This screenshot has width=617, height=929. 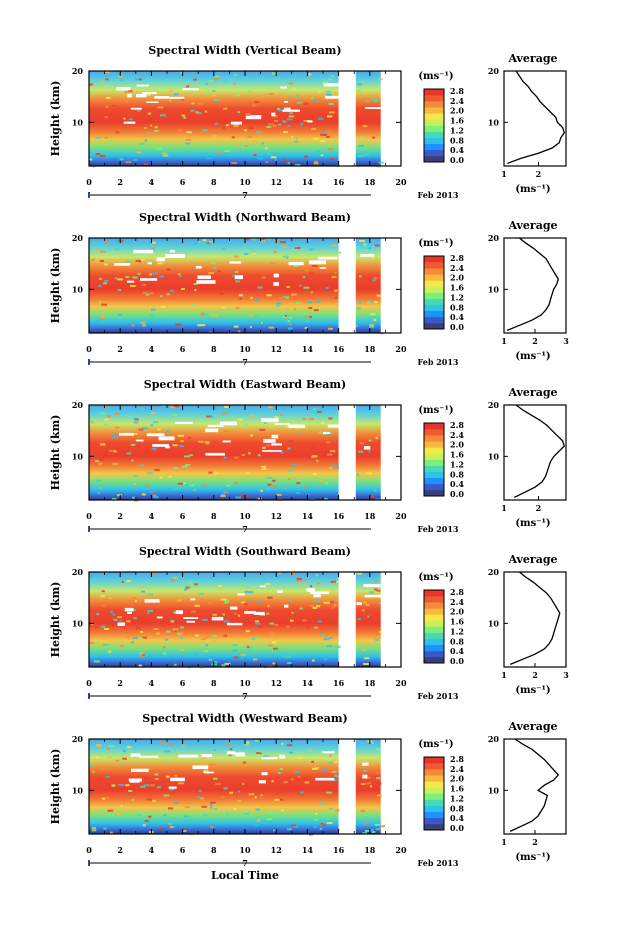 I want to click on x-tick-label: 6, so click(x=183, y=182).